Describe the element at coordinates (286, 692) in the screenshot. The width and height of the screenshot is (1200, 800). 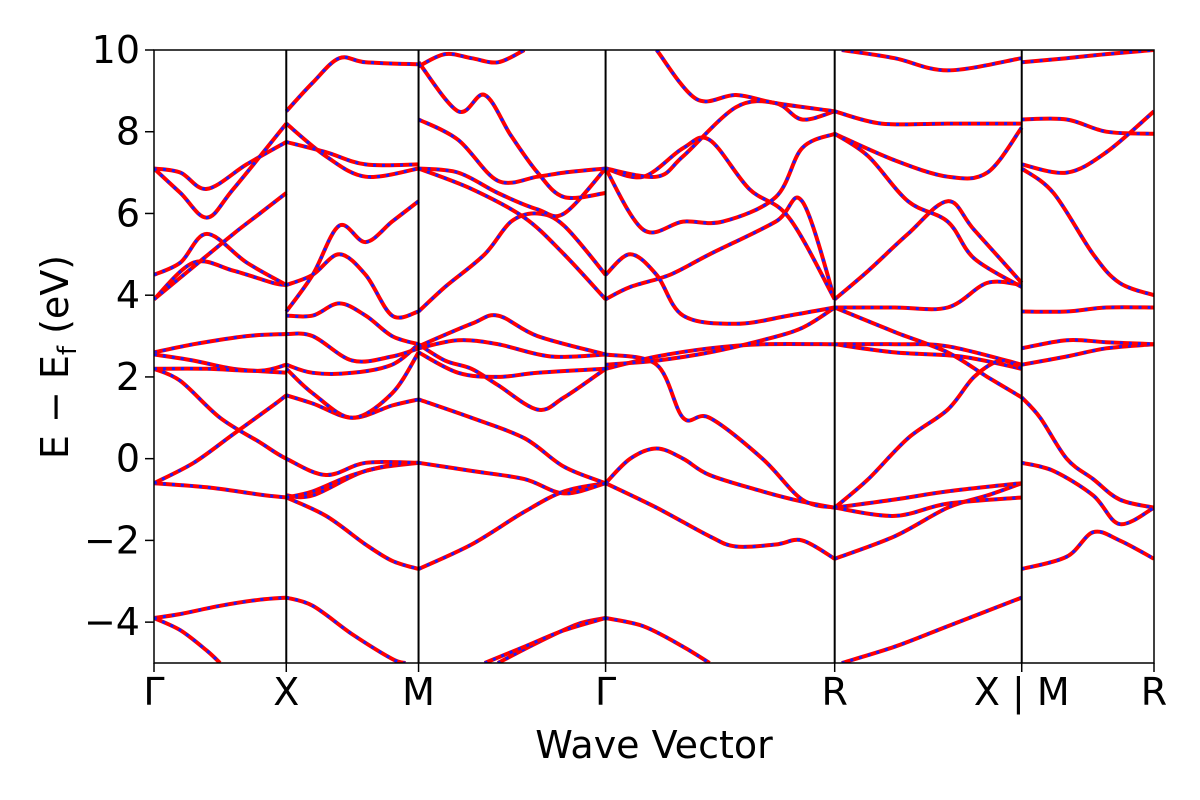
I see `x-tick-label: X` at that location.